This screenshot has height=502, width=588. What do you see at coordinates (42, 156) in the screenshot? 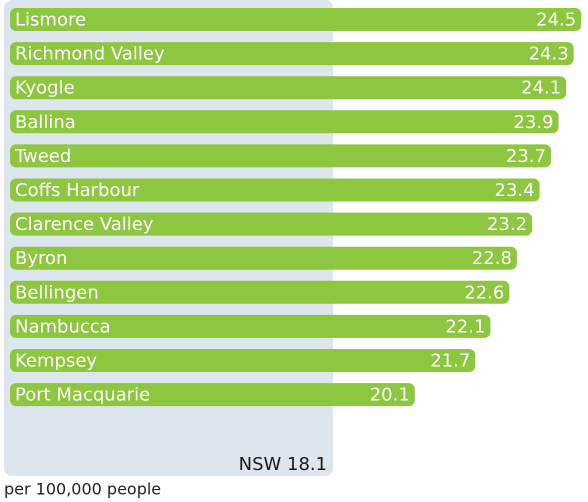
I see `category-label: Tweed` at bounding box center [42, 156].